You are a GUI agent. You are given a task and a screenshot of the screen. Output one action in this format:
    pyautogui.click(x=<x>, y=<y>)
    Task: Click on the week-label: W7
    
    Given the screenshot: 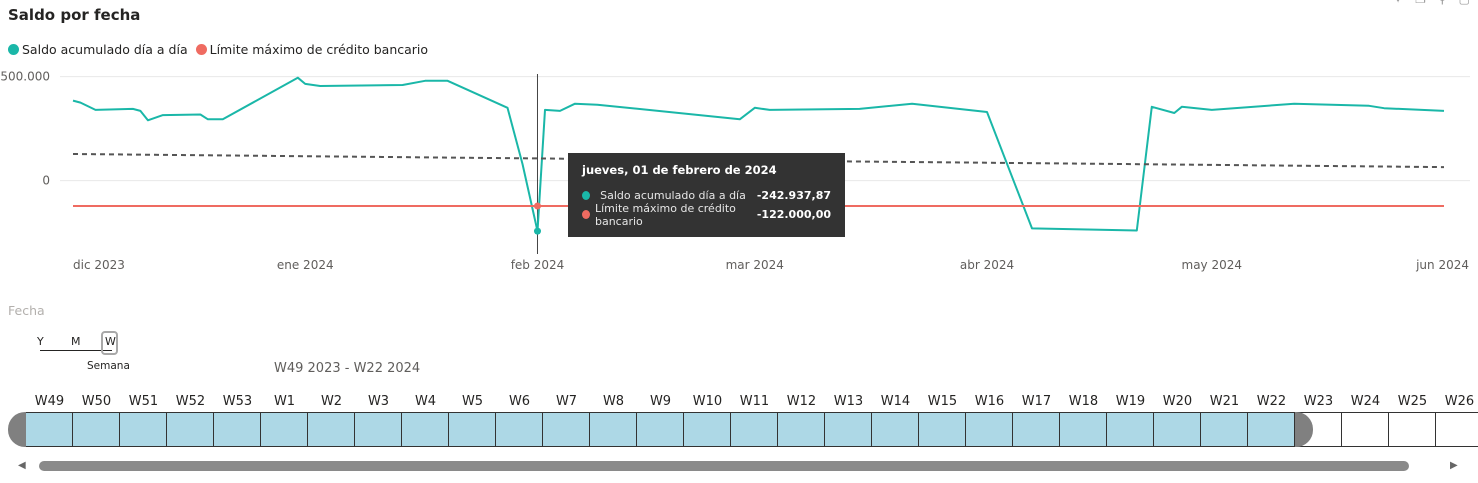 What is the action you would take?
    pyautogui.click(x=566, y=401)
    